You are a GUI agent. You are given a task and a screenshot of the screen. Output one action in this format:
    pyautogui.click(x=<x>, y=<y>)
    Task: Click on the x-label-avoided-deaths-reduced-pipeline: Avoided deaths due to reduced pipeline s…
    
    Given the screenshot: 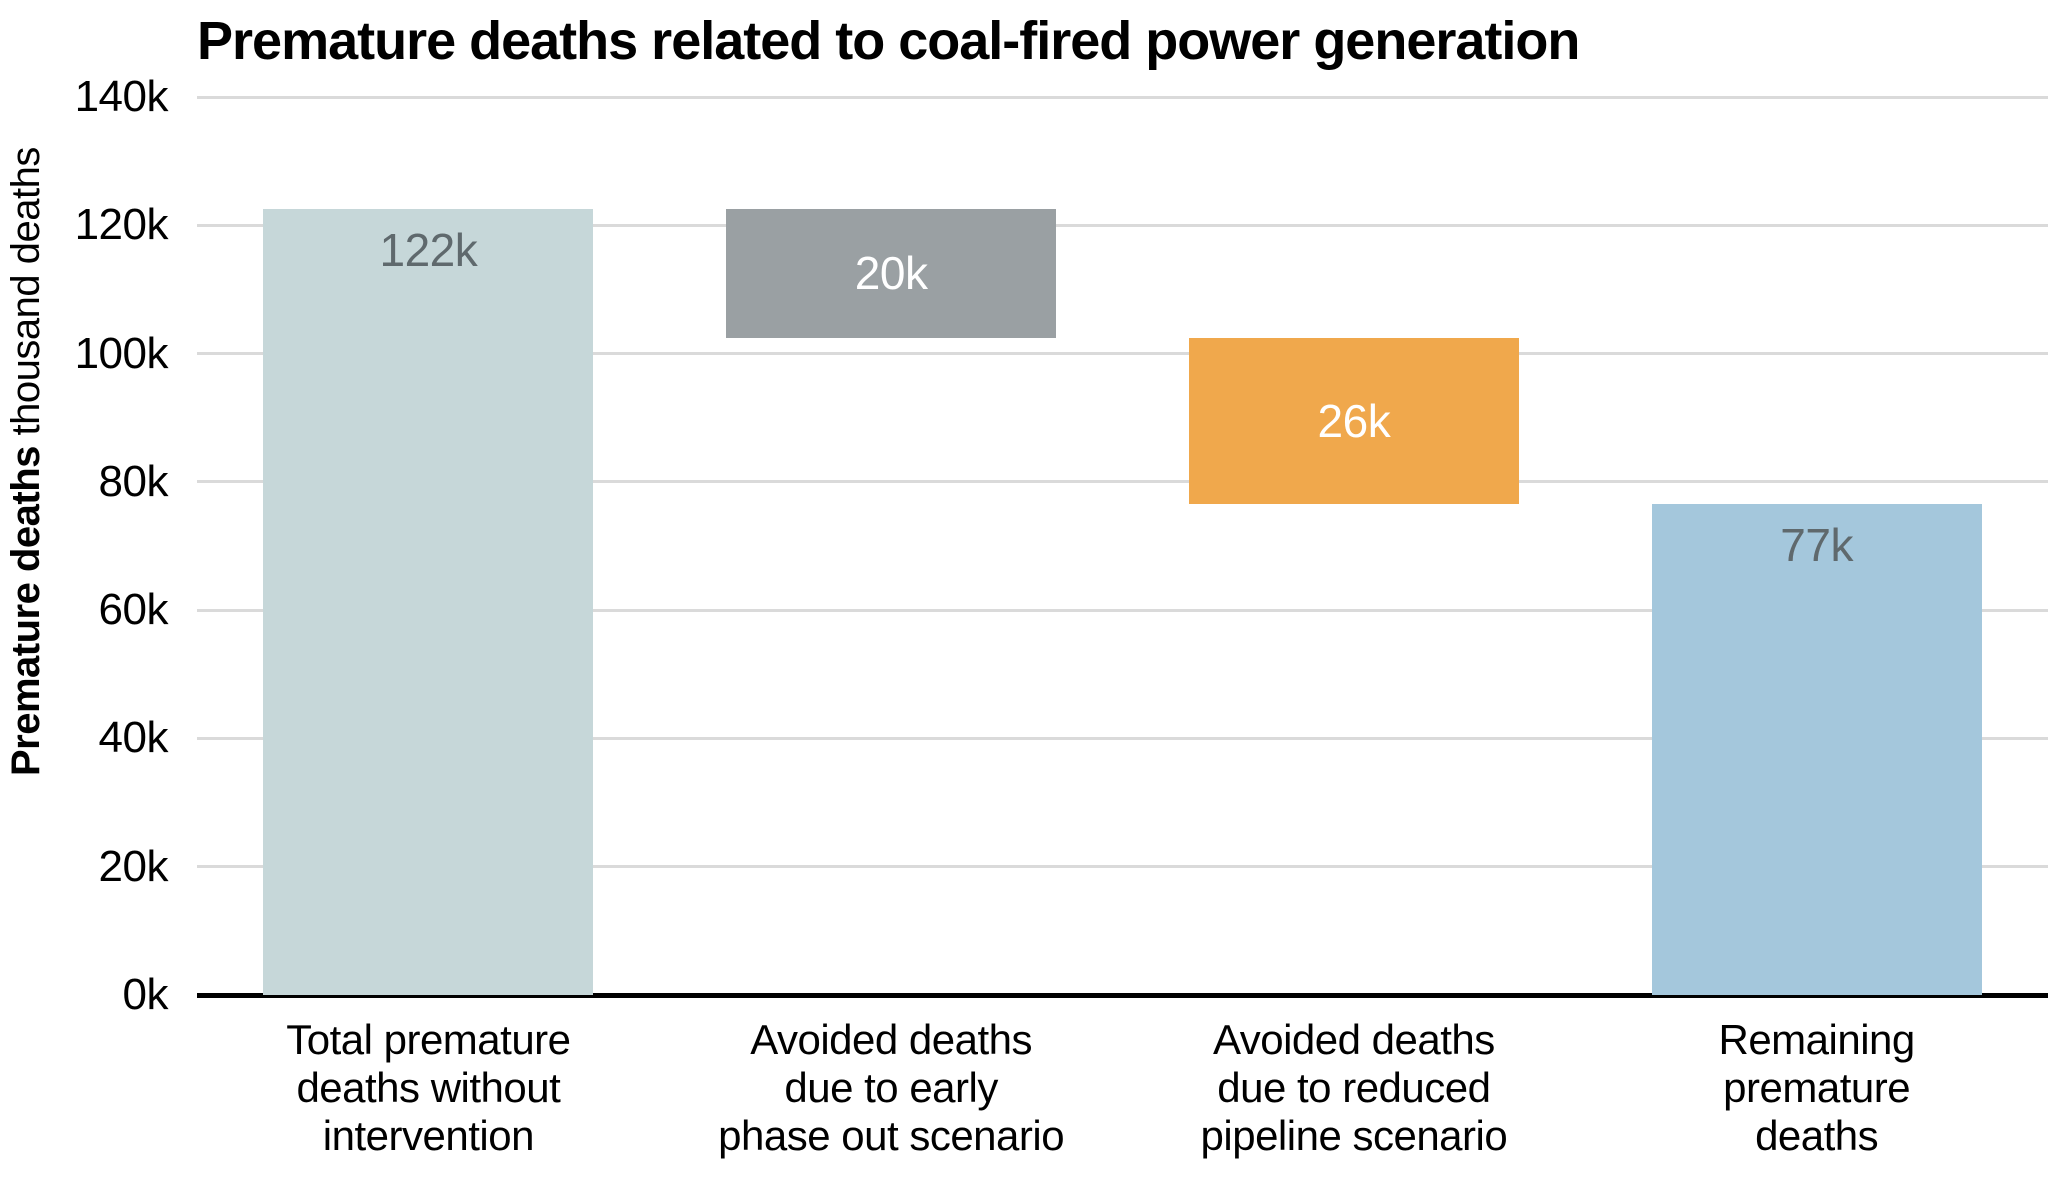 What is the action you would take?
    pyautogui.click(x=1354, y=1088)
    